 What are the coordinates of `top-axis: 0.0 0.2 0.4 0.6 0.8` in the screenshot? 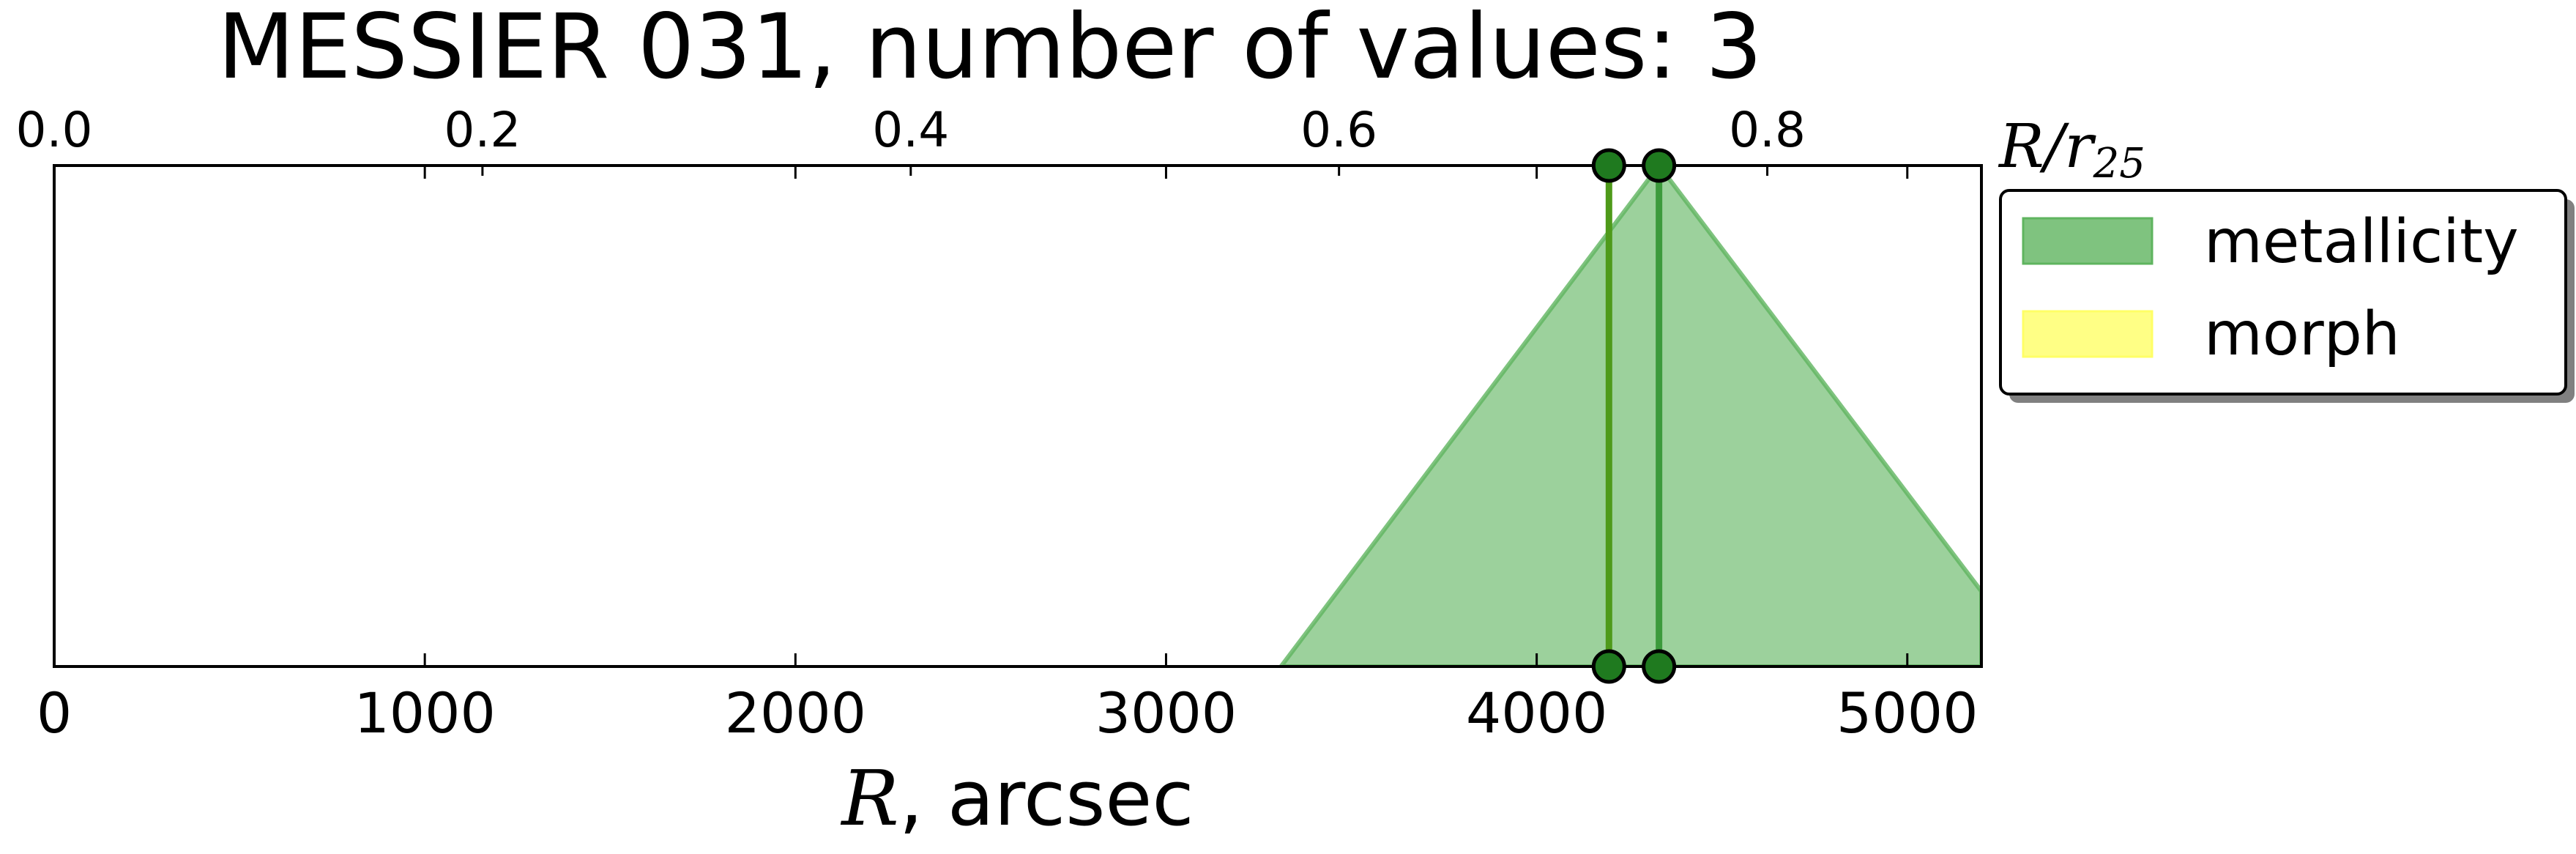 It's located at (911, 139).